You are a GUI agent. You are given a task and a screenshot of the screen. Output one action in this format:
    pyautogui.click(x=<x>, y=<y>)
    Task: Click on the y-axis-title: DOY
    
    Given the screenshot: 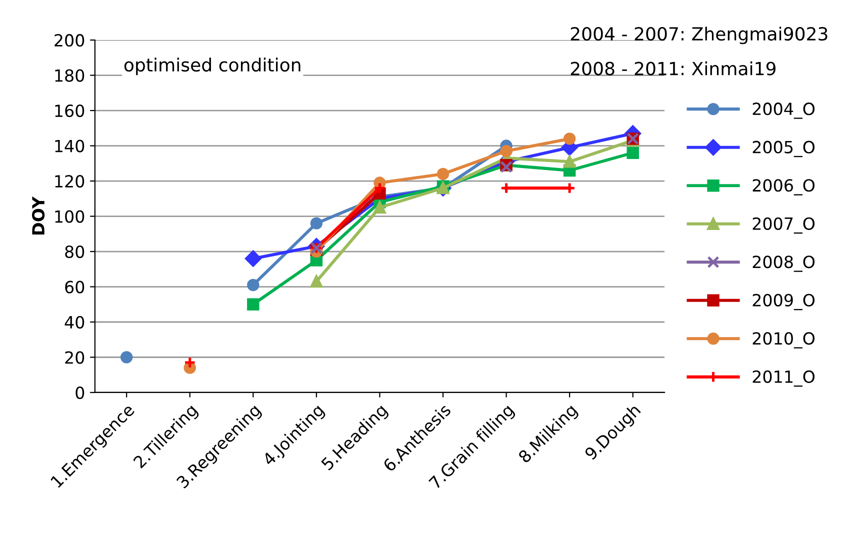 What is the action you would take?
    pyautogui.click(x=38, y=215)
    